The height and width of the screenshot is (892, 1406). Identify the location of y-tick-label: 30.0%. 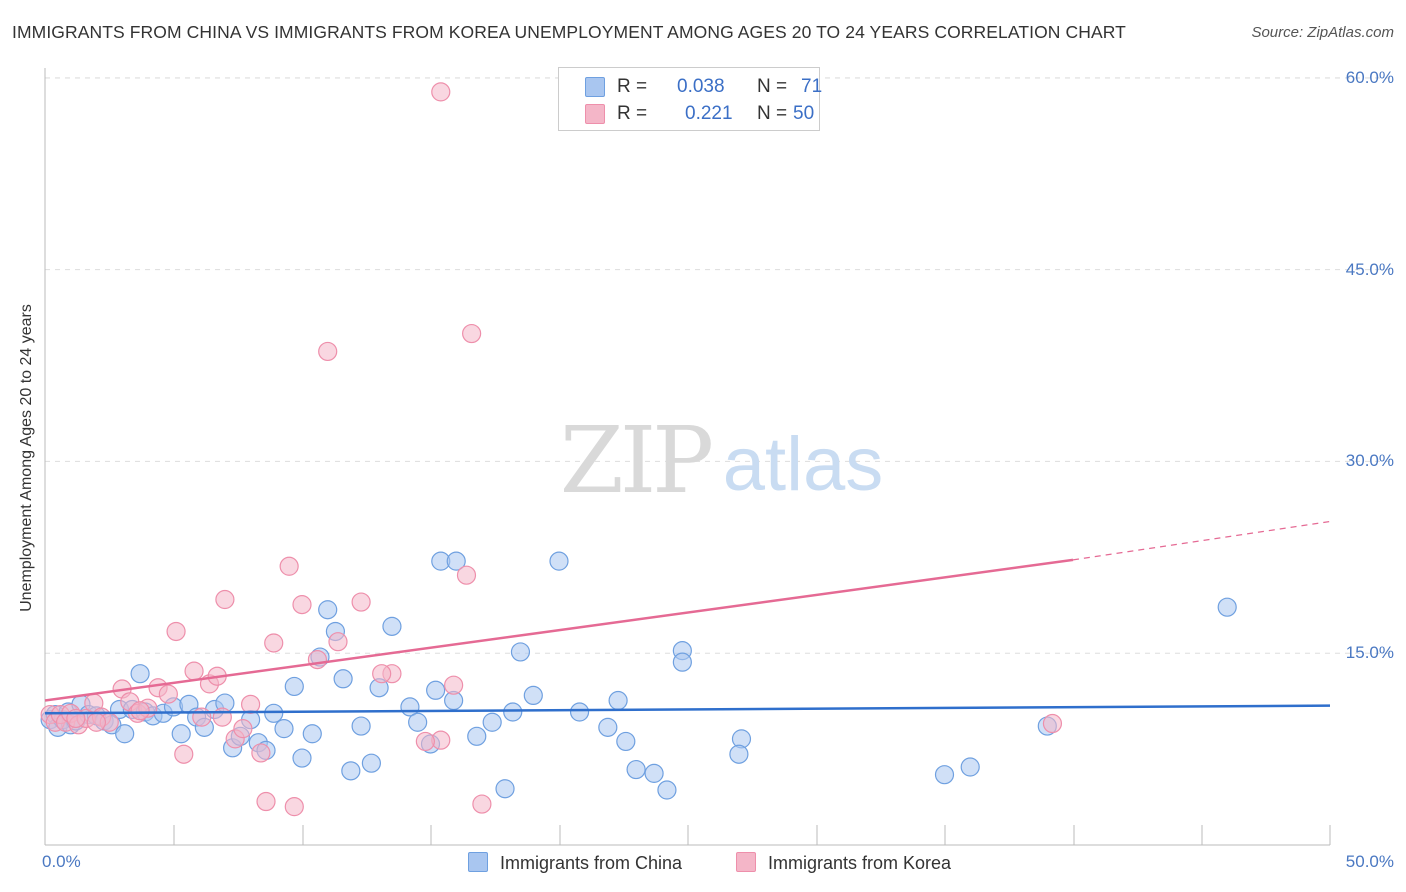
(1369, 461).